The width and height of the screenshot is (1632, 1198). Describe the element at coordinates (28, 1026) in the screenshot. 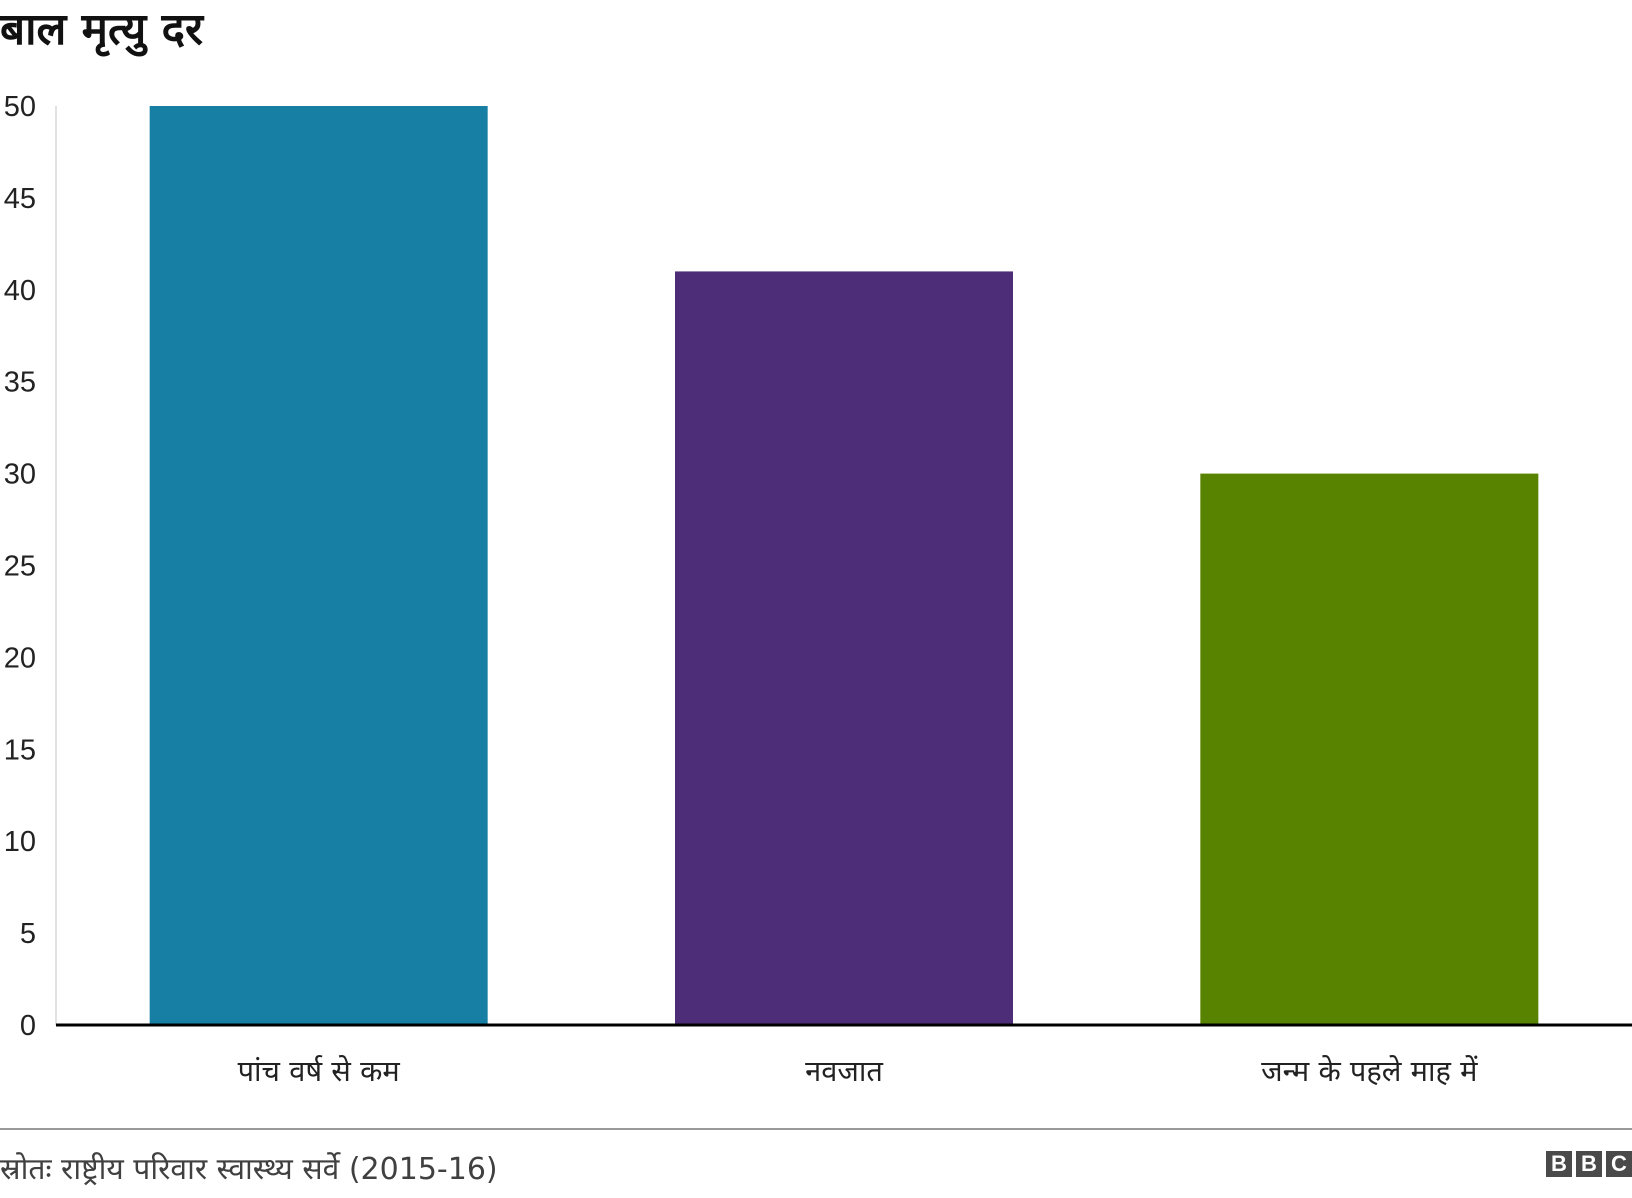

I see `y-tick-label: 0` at that location.